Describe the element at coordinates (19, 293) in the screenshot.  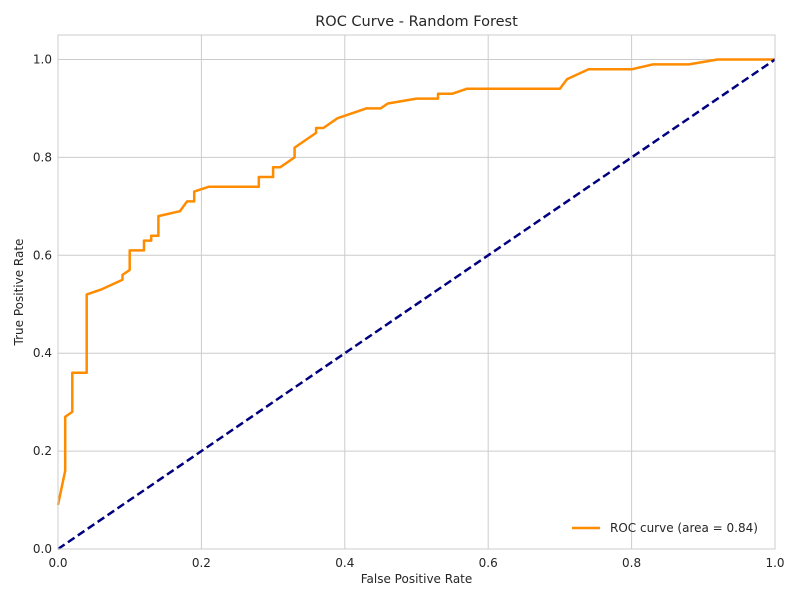
I see `y-axis-label: True Positive Rate` at that location.